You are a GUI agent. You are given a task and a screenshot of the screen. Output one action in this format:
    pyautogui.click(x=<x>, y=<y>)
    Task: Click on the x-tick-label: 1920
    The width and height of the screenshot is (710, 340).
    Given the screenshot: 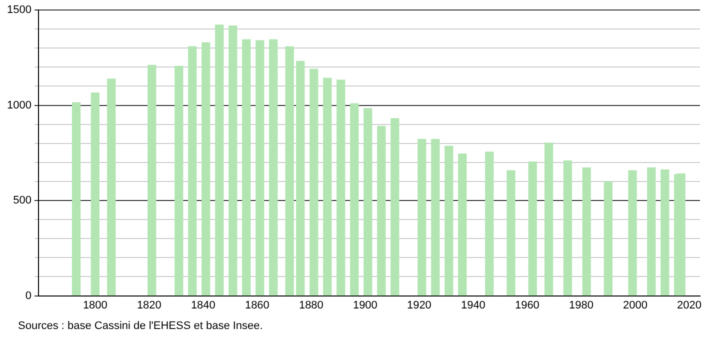 What is the action you would take?
    pyautogui.click(x=419, y=305)
    